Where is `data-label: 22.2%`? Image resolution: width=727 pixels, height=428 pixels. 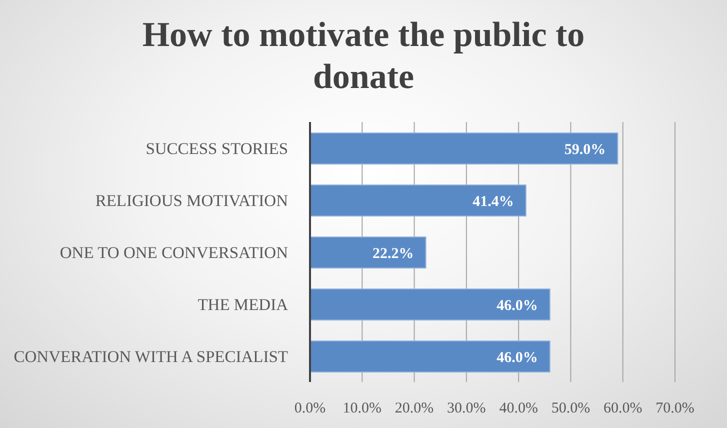
data-label: 22.2% is located at coordinates (393, 254).